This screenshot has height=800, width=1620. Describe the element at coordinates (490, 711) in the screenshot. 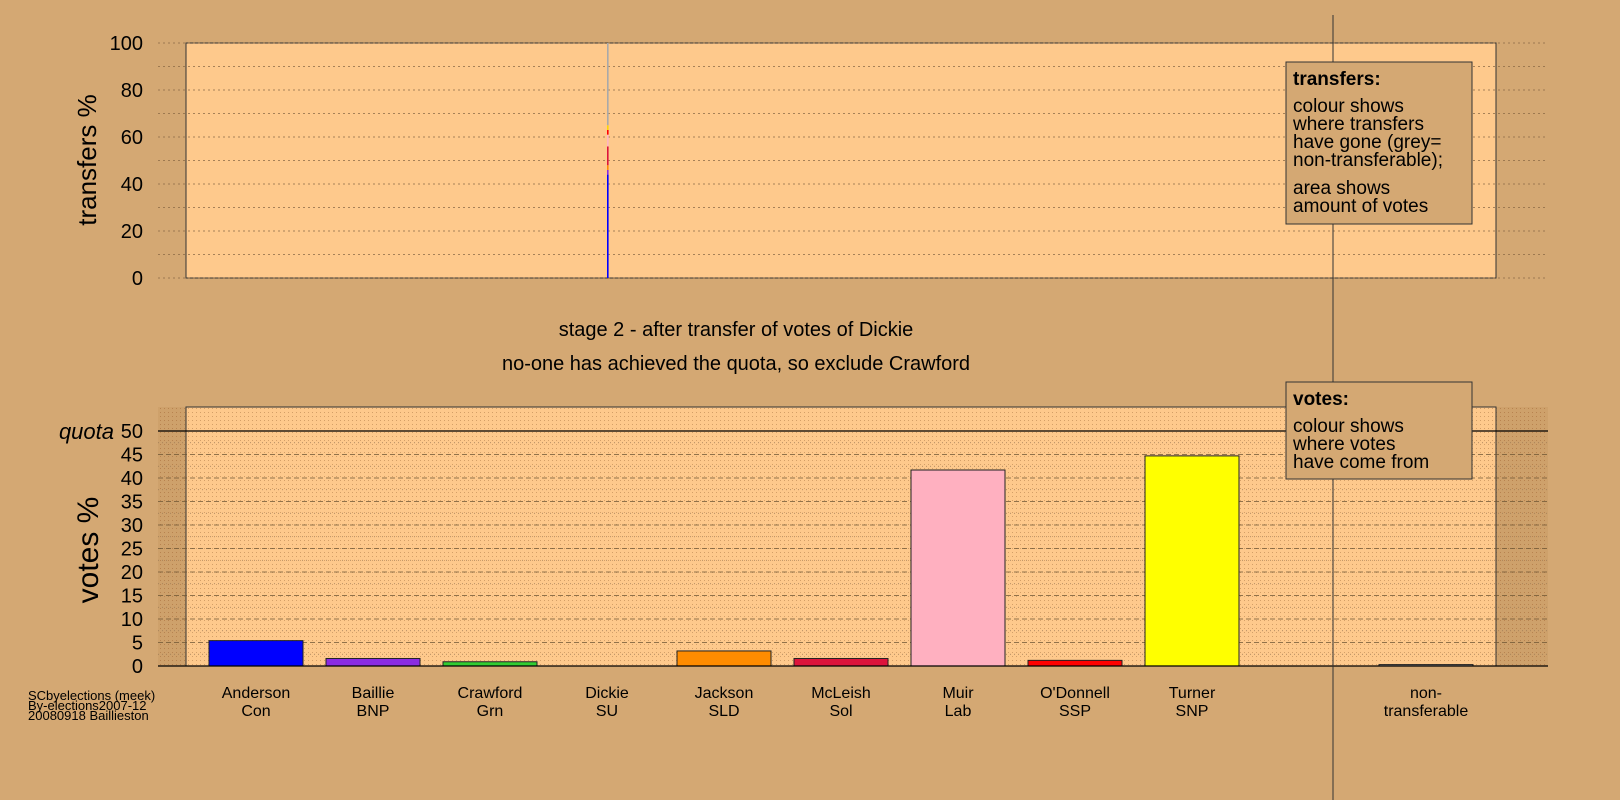

I see `candidate-party: Grn` at that location.